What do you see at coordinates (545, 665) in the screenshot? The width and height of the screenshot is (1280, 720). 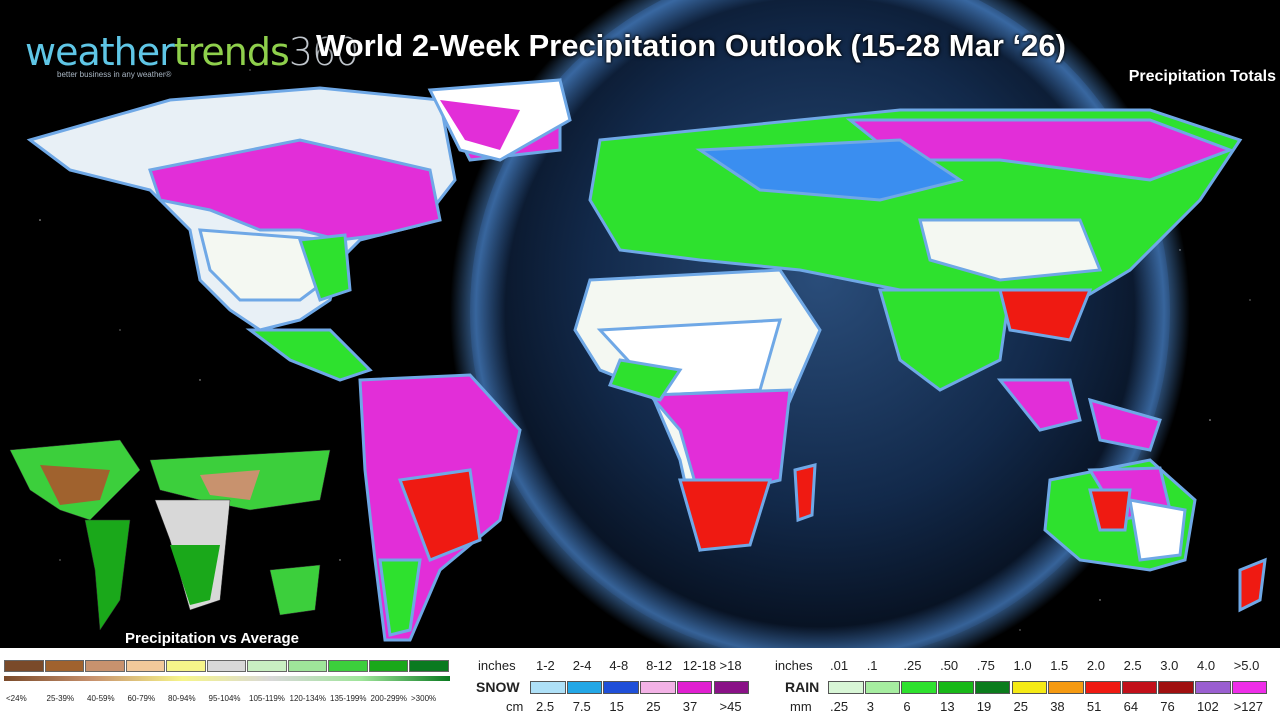 I see `snow-inch-label: 1-2` at bounding box center [545, 665].